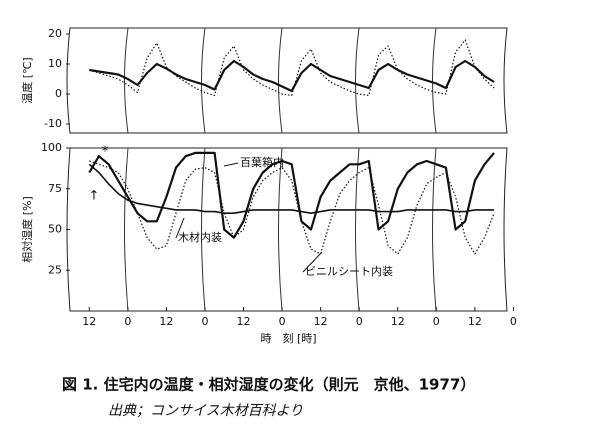  I want to click on y-tick-label: 20, so click(55, 33).